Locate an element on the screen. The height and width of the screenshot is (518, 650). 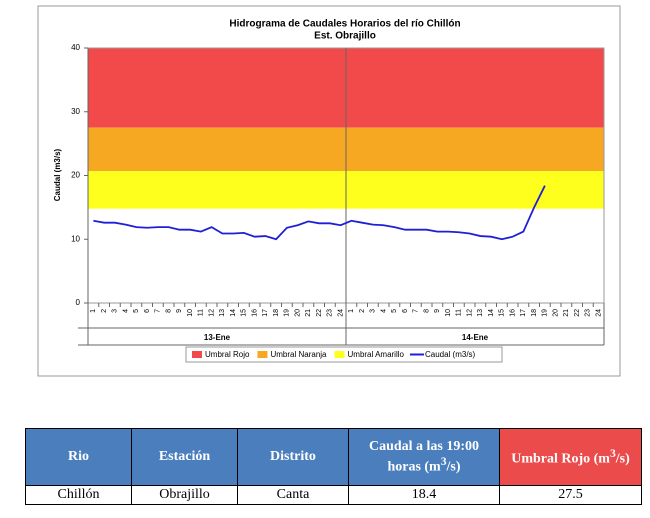
legend-label: Caudal (m3/s) is located at coordinates (450, 354).